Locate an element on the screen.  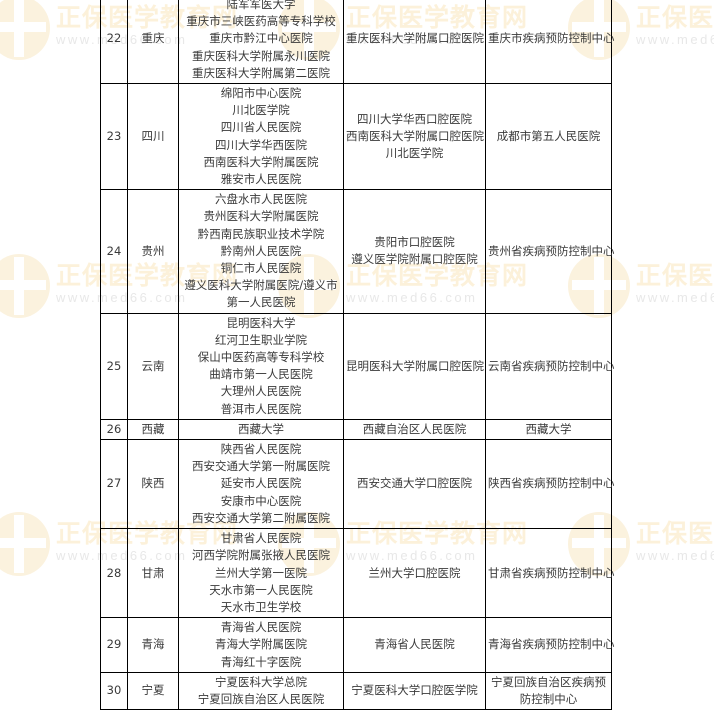
table-cell-line: 红河卫生职业学院 is located at coordinates (261, 339).